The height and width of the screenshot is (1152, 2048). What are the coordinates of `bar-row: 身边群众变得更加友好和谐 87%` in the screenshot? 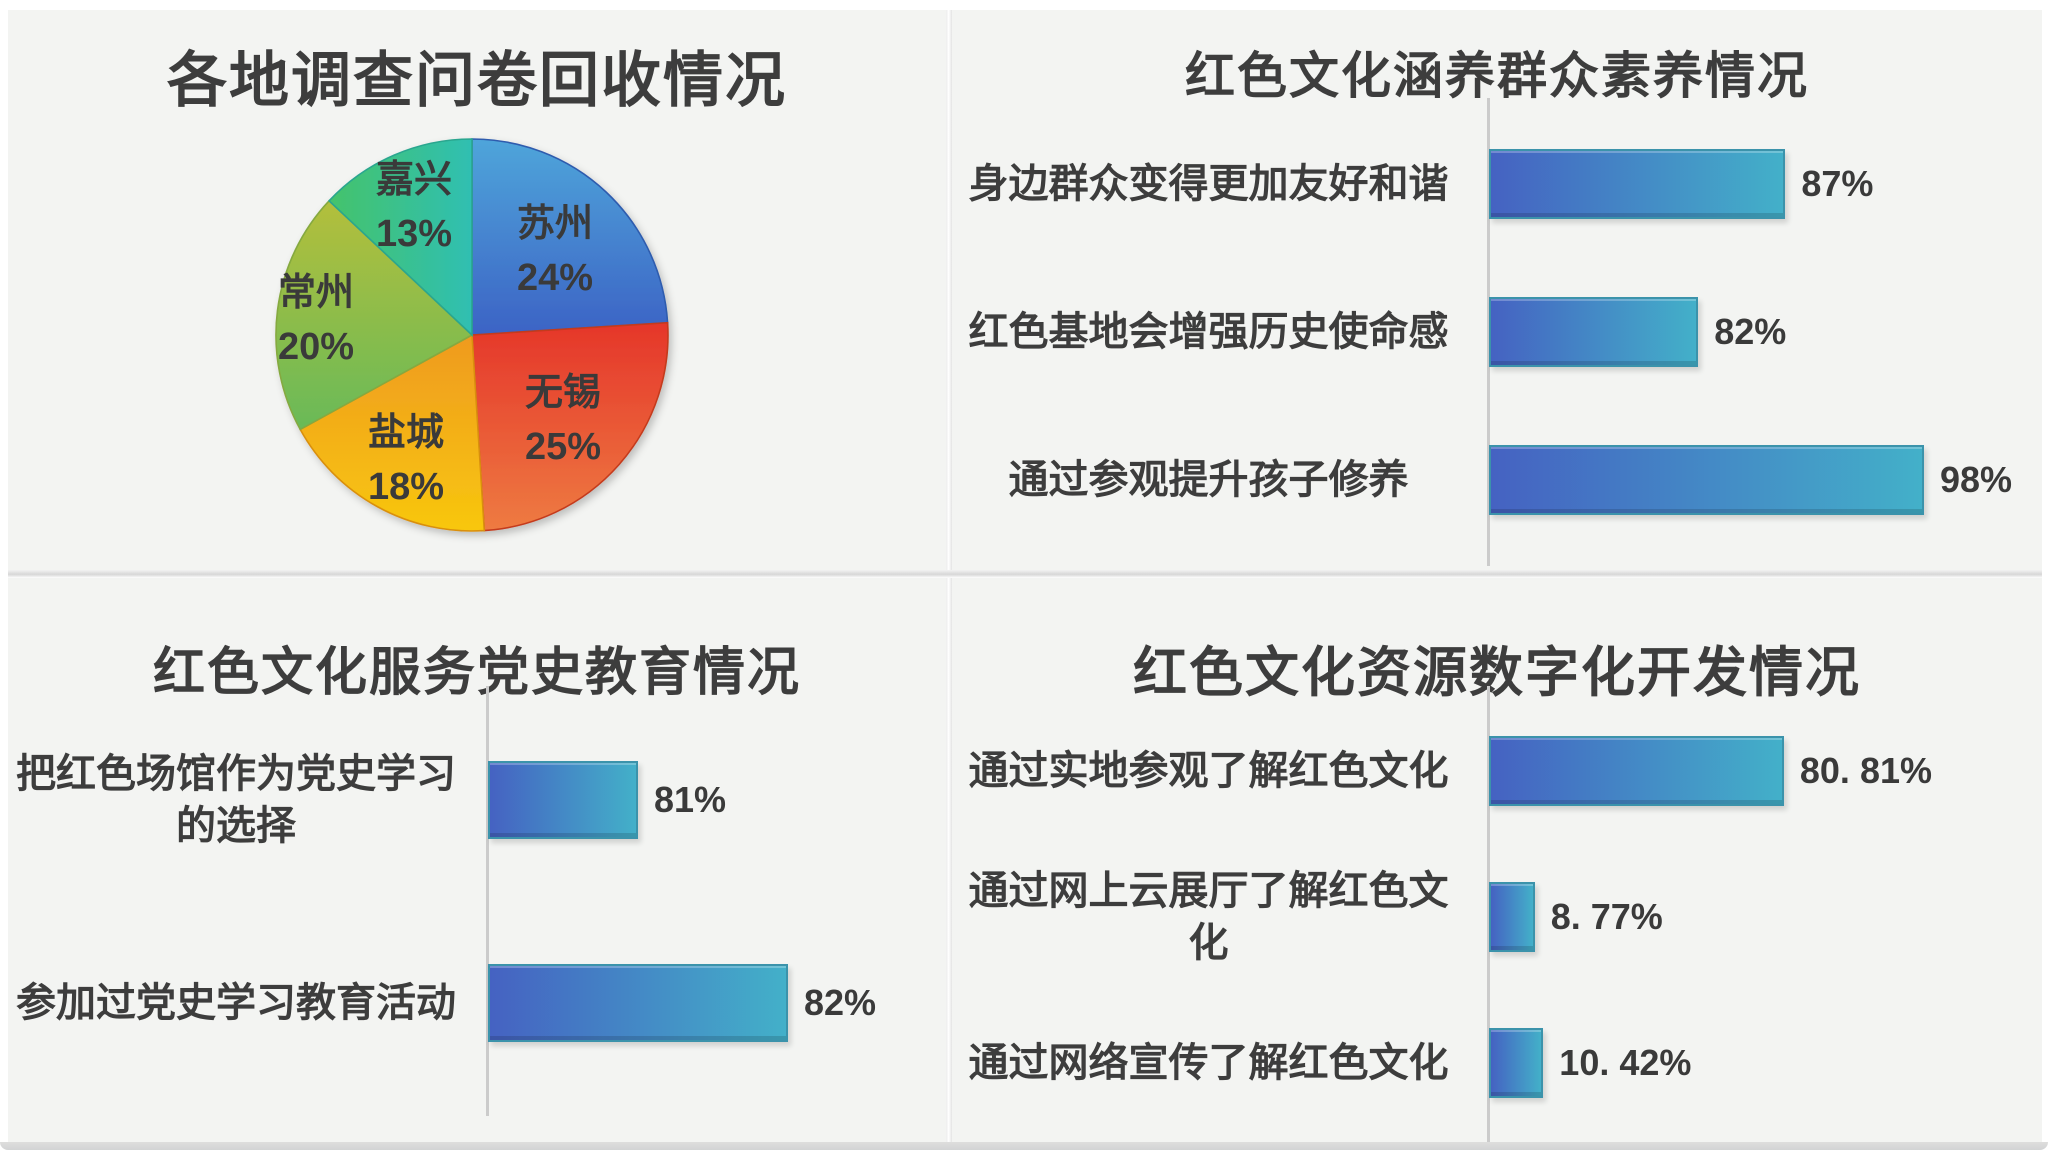 It's located at (1482, 184).